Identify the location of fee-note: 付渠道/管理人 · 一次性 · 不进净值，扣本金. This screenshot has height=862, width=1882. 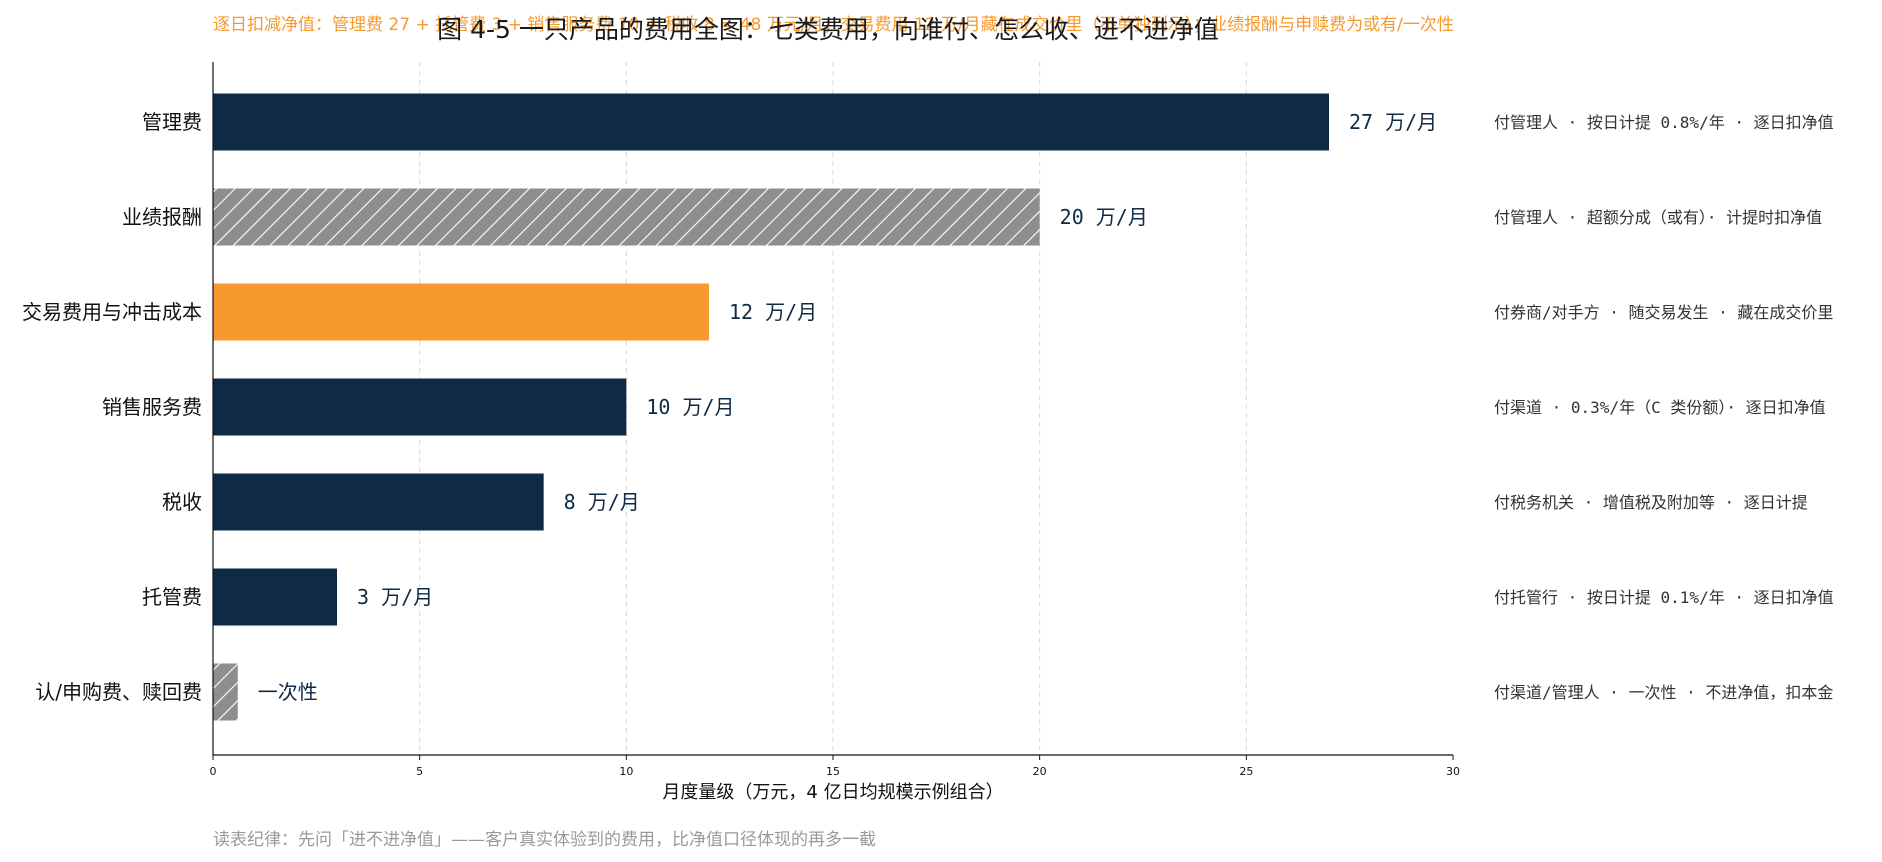
(1663, 692).